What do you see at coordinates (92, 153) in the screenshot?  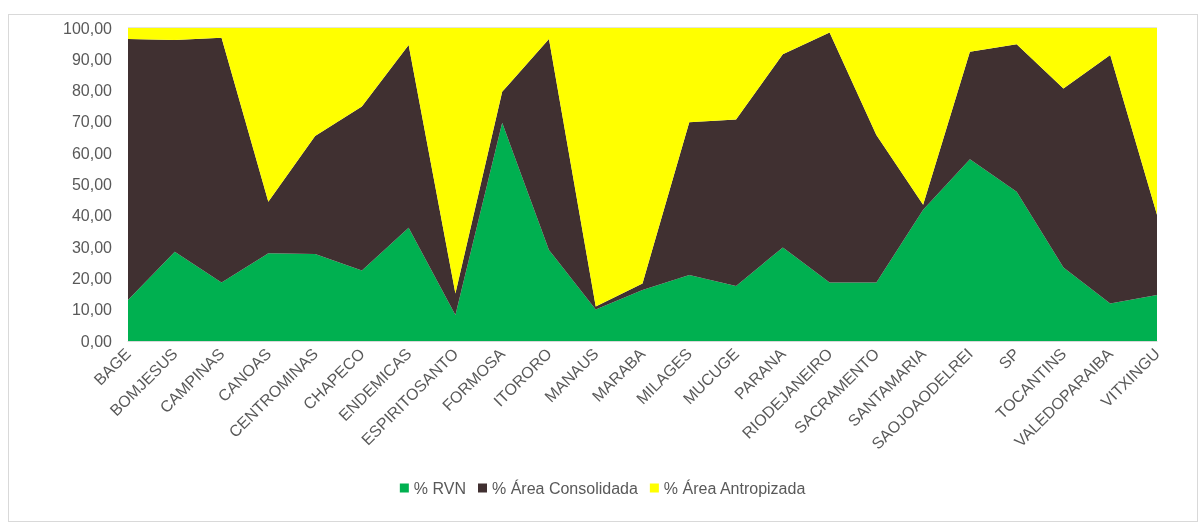 I see `y-tick-label: 60,00` at bounding box center [92, 153].